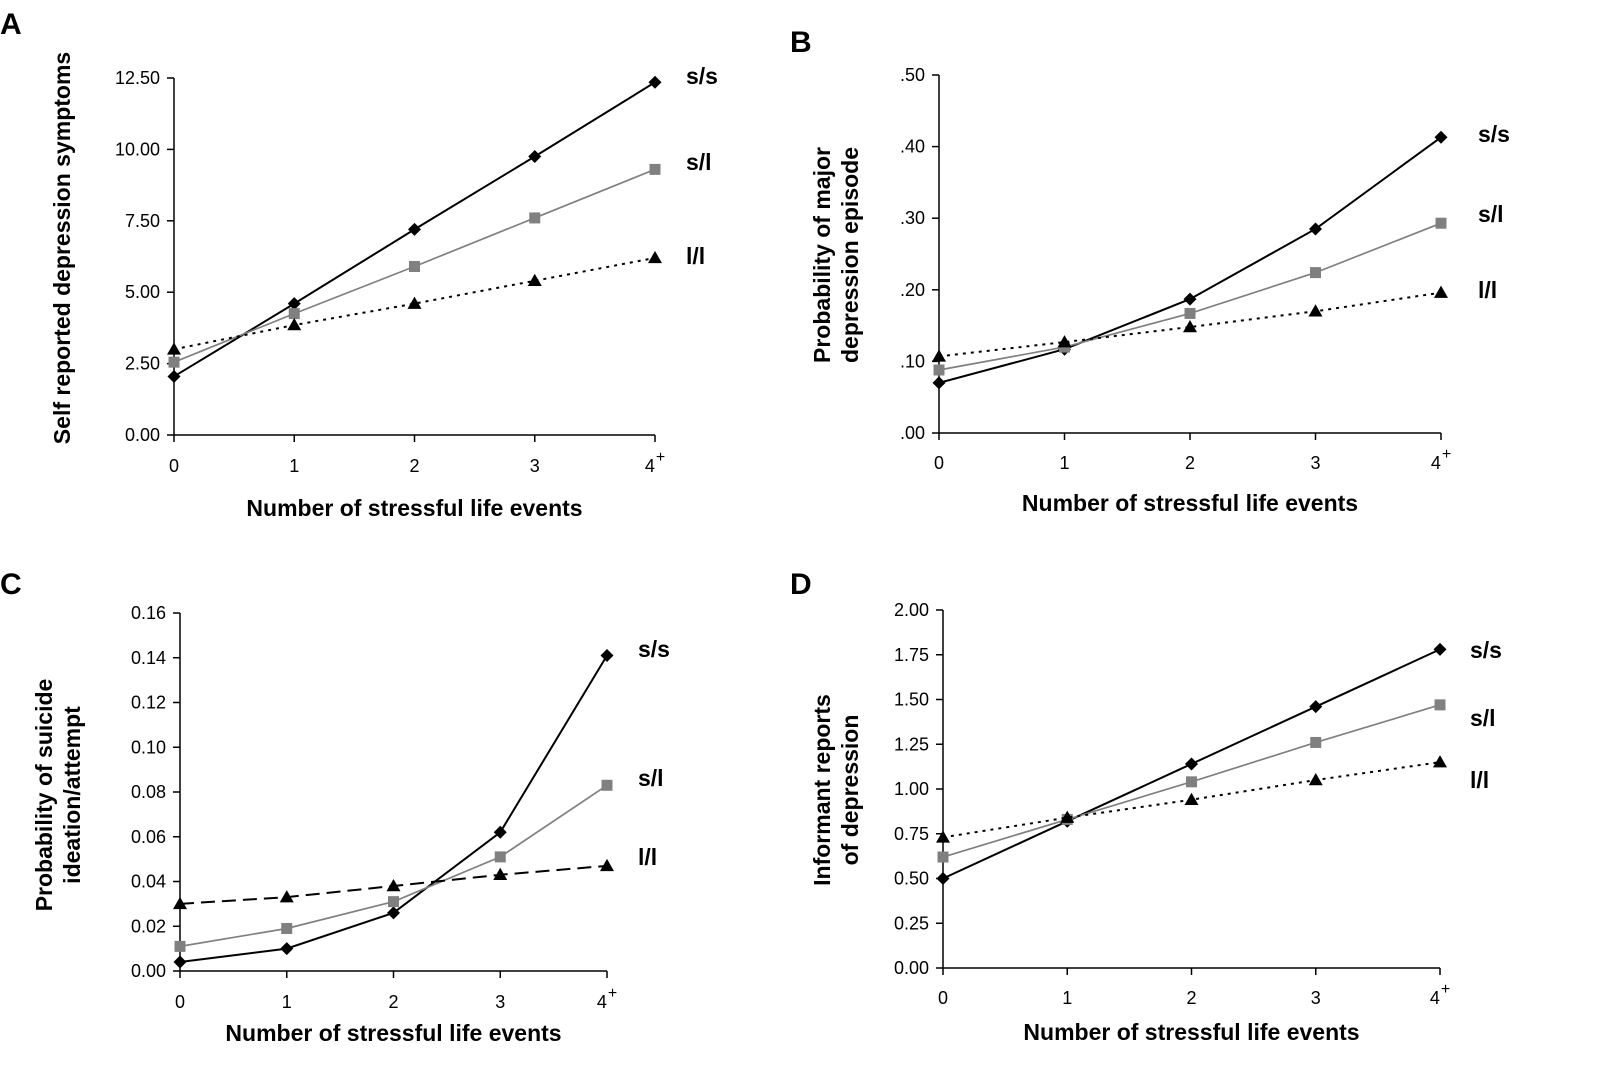 The height and width of the screenshot is (1068, 1600). I want to click on y-tick-label: 2.50, so click(142, 364).